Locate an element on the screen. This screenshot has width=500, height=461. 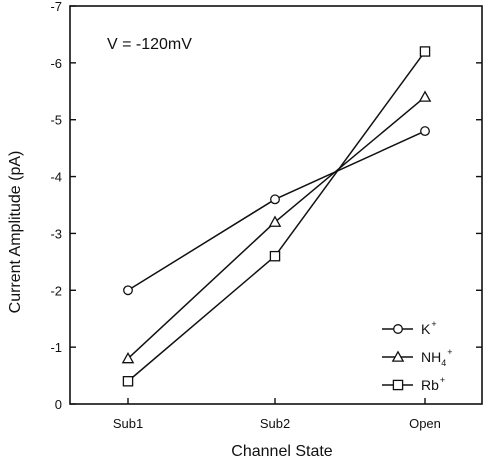
x-tick-label: Sub1 is located at coordinates (128, 423).